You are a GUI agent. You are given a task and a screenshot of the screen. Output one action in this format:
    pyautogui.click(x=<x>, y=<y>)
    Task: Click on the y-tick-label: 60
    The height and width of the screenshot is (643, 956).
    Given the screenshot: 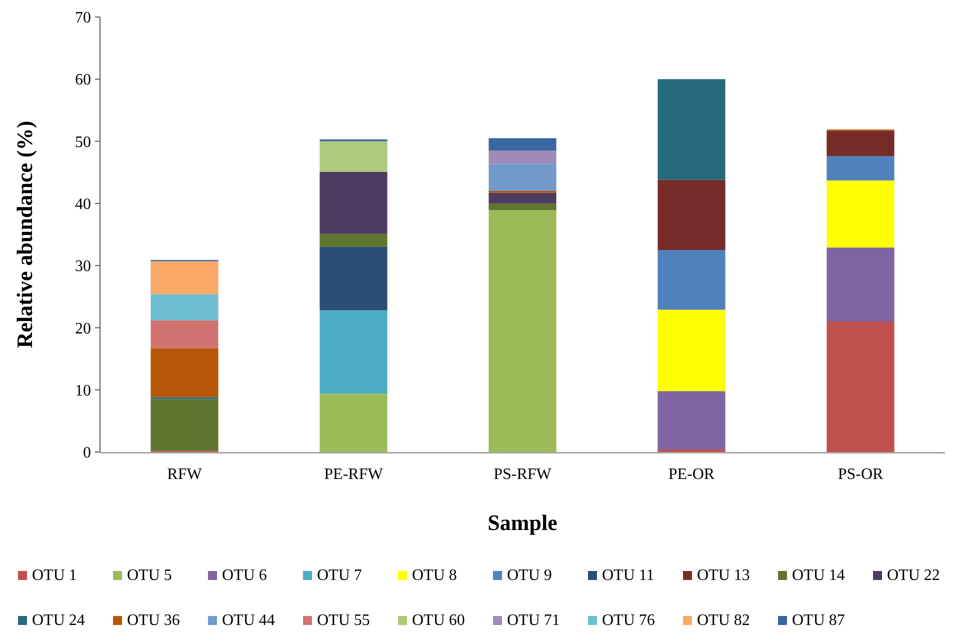 What is the action you would take?
    pyautogui.click(x=83, y=80)
    